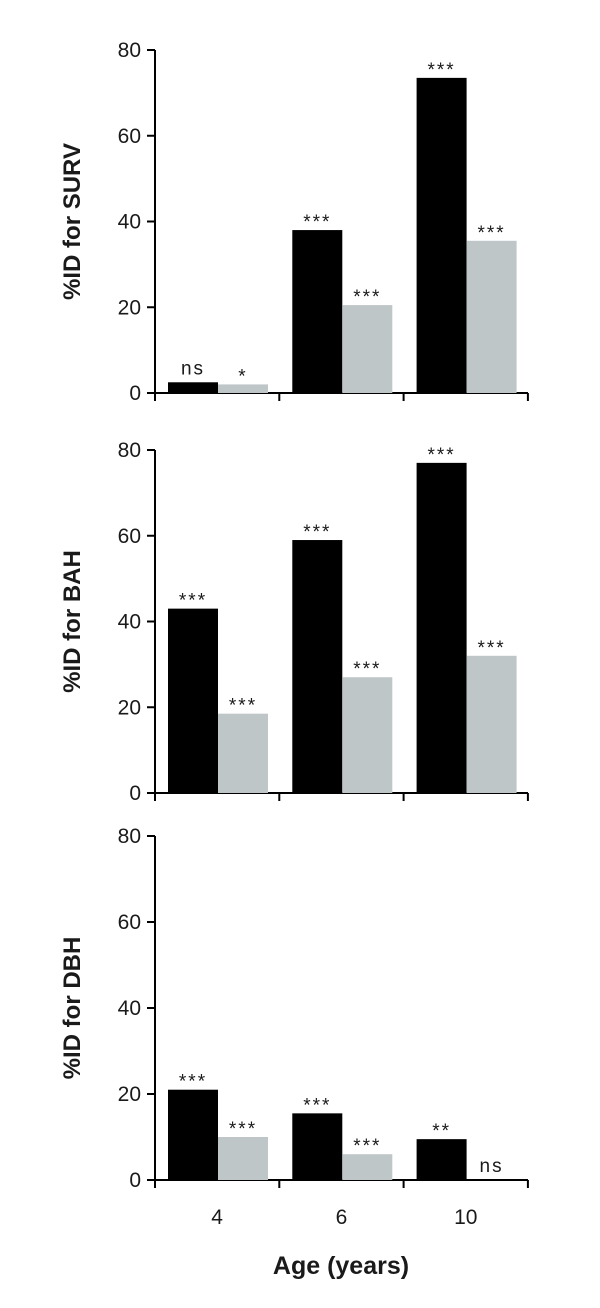 The height and width of the screenshot is (1308, 600). What do you see at coordinates (72, 1008) in the screenshot?
I see `y-axis-label: %ID for DBH` at bounding box center [72, 1008].